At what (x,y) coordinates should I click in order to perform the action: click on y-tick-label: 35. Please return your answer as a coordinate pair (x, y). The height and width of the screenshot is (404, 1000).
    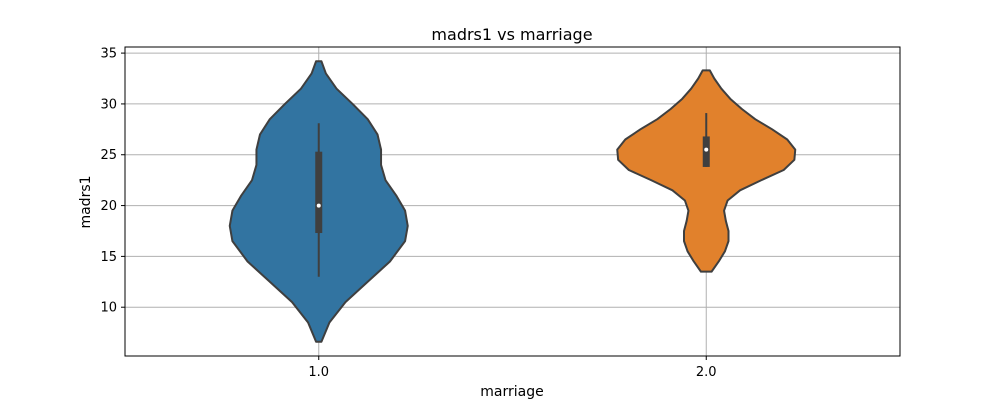
    Looking at the image, I should click on (108, 54).